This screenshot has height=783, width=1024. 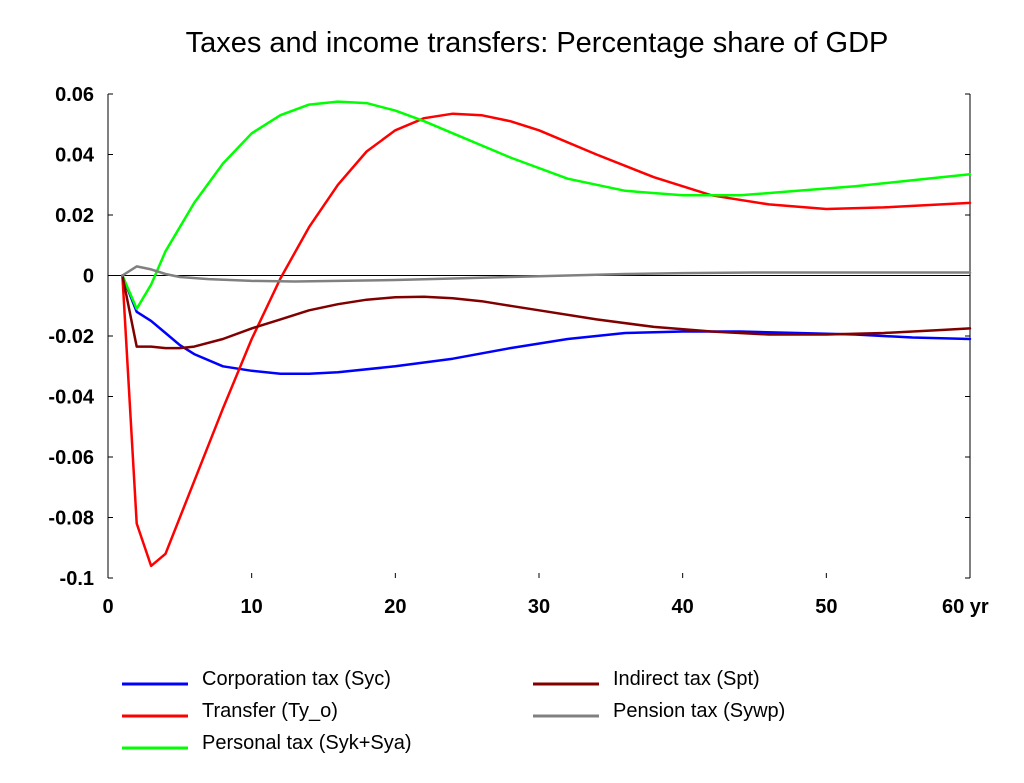 I want to click on legend-label-1: Transfer (Ty_o), so click(x=270, y=711).